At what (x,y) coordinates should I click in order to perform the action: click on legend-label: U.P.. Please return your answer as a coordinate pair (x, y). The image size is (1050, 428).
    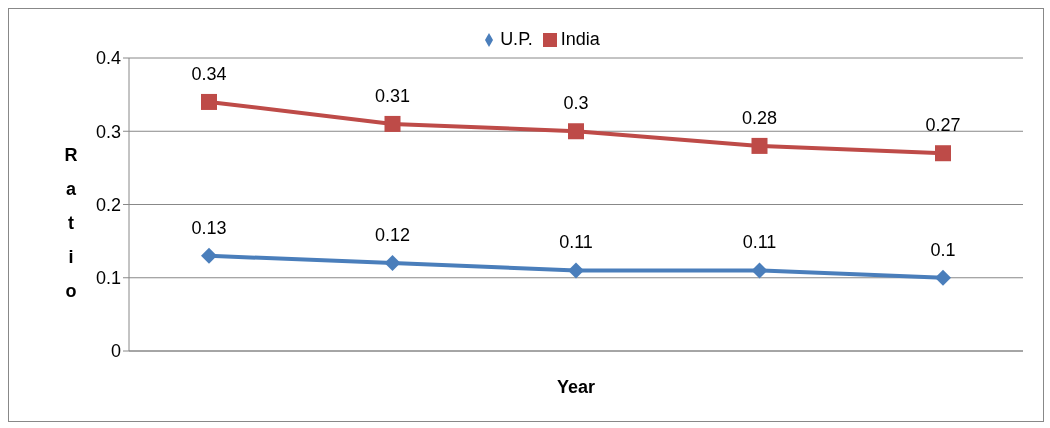
    Looking at the image, I should click on (516, 39).